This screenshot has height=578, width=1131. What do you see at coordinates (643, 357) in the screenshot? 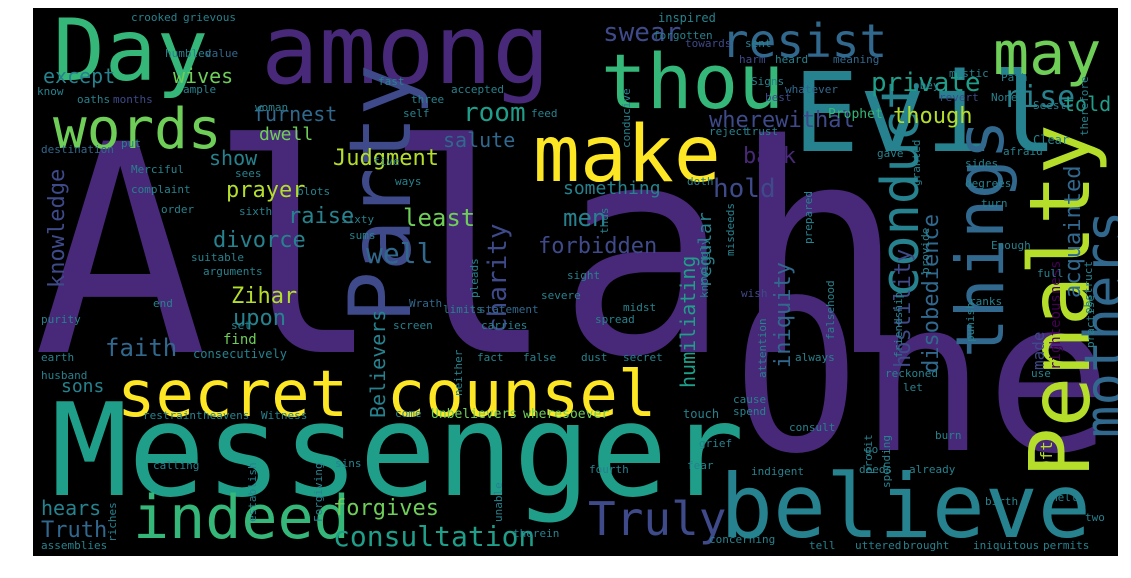
I see `word-secret: secret` at bounding box center [643, 357].